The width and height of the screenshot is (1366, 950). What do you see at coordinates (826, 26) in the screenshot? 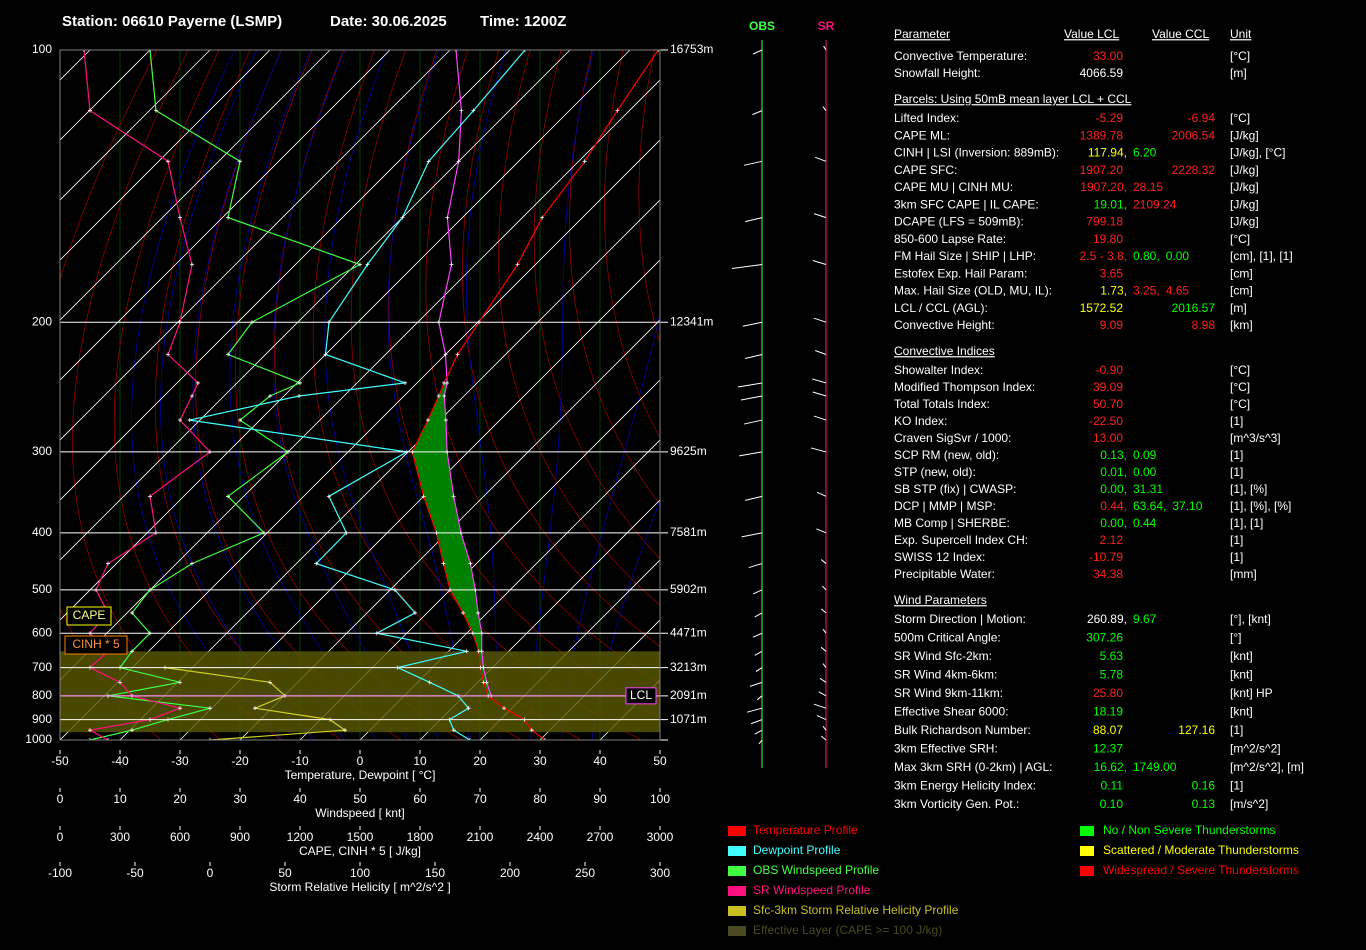
I see `sr-label: SR` at bounding box center [826, 26].